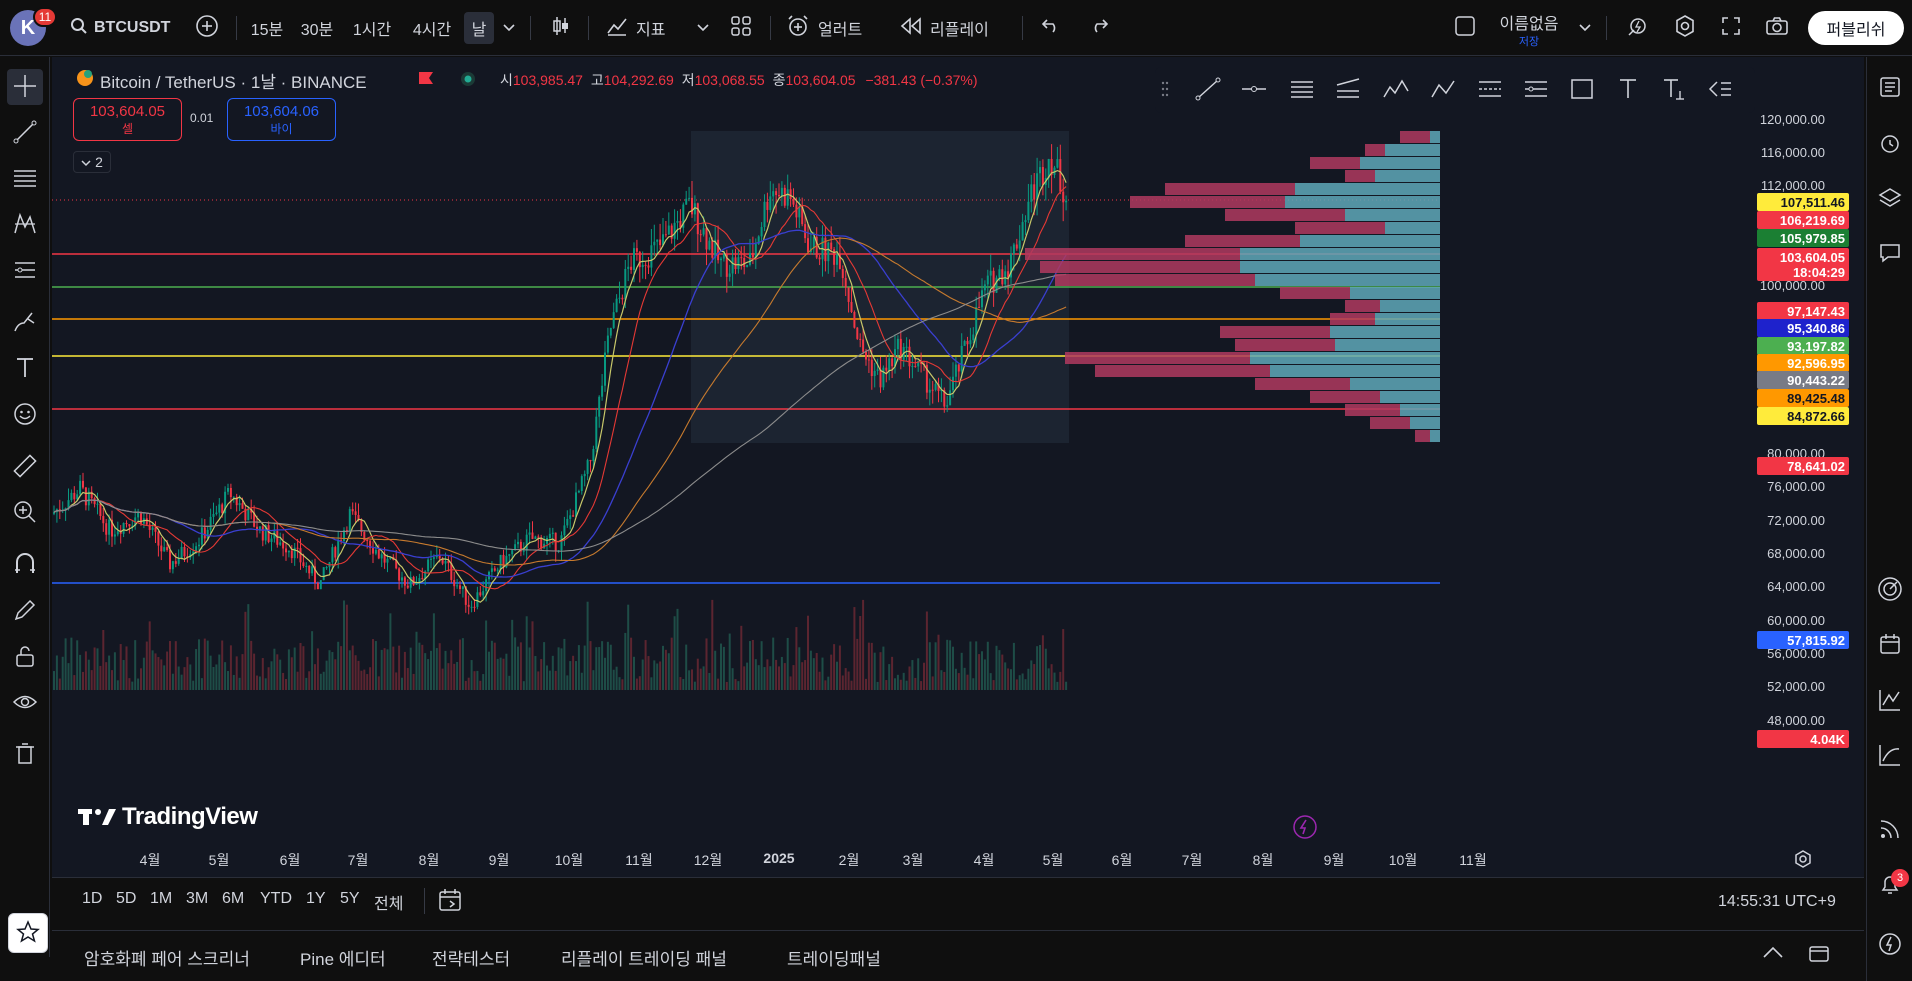 The width and height of the screenshot is (1912, 981). What do you see at coordinates (1302, 90) in the screenshot?
I see `draw-parallel-channel` at bounding box center [1302, 90].